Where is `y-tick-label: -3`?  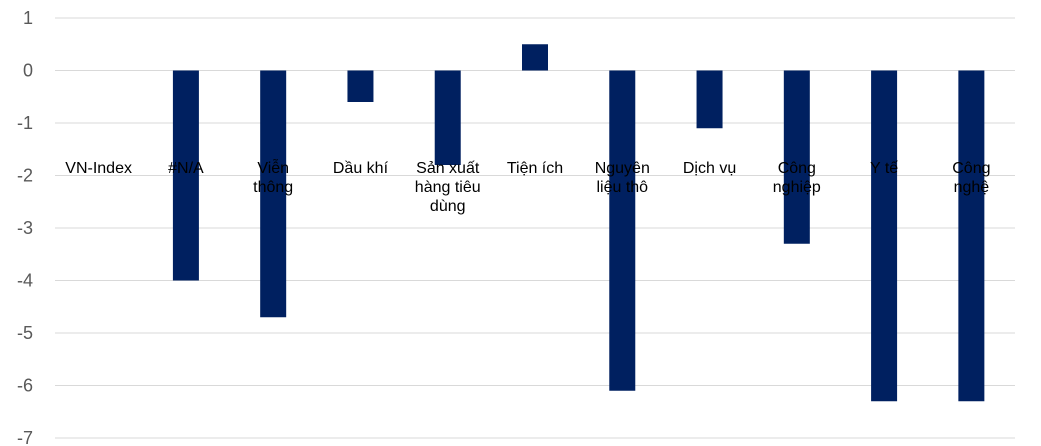
y-tick-label: -3 is located at coordinates (25, 228).